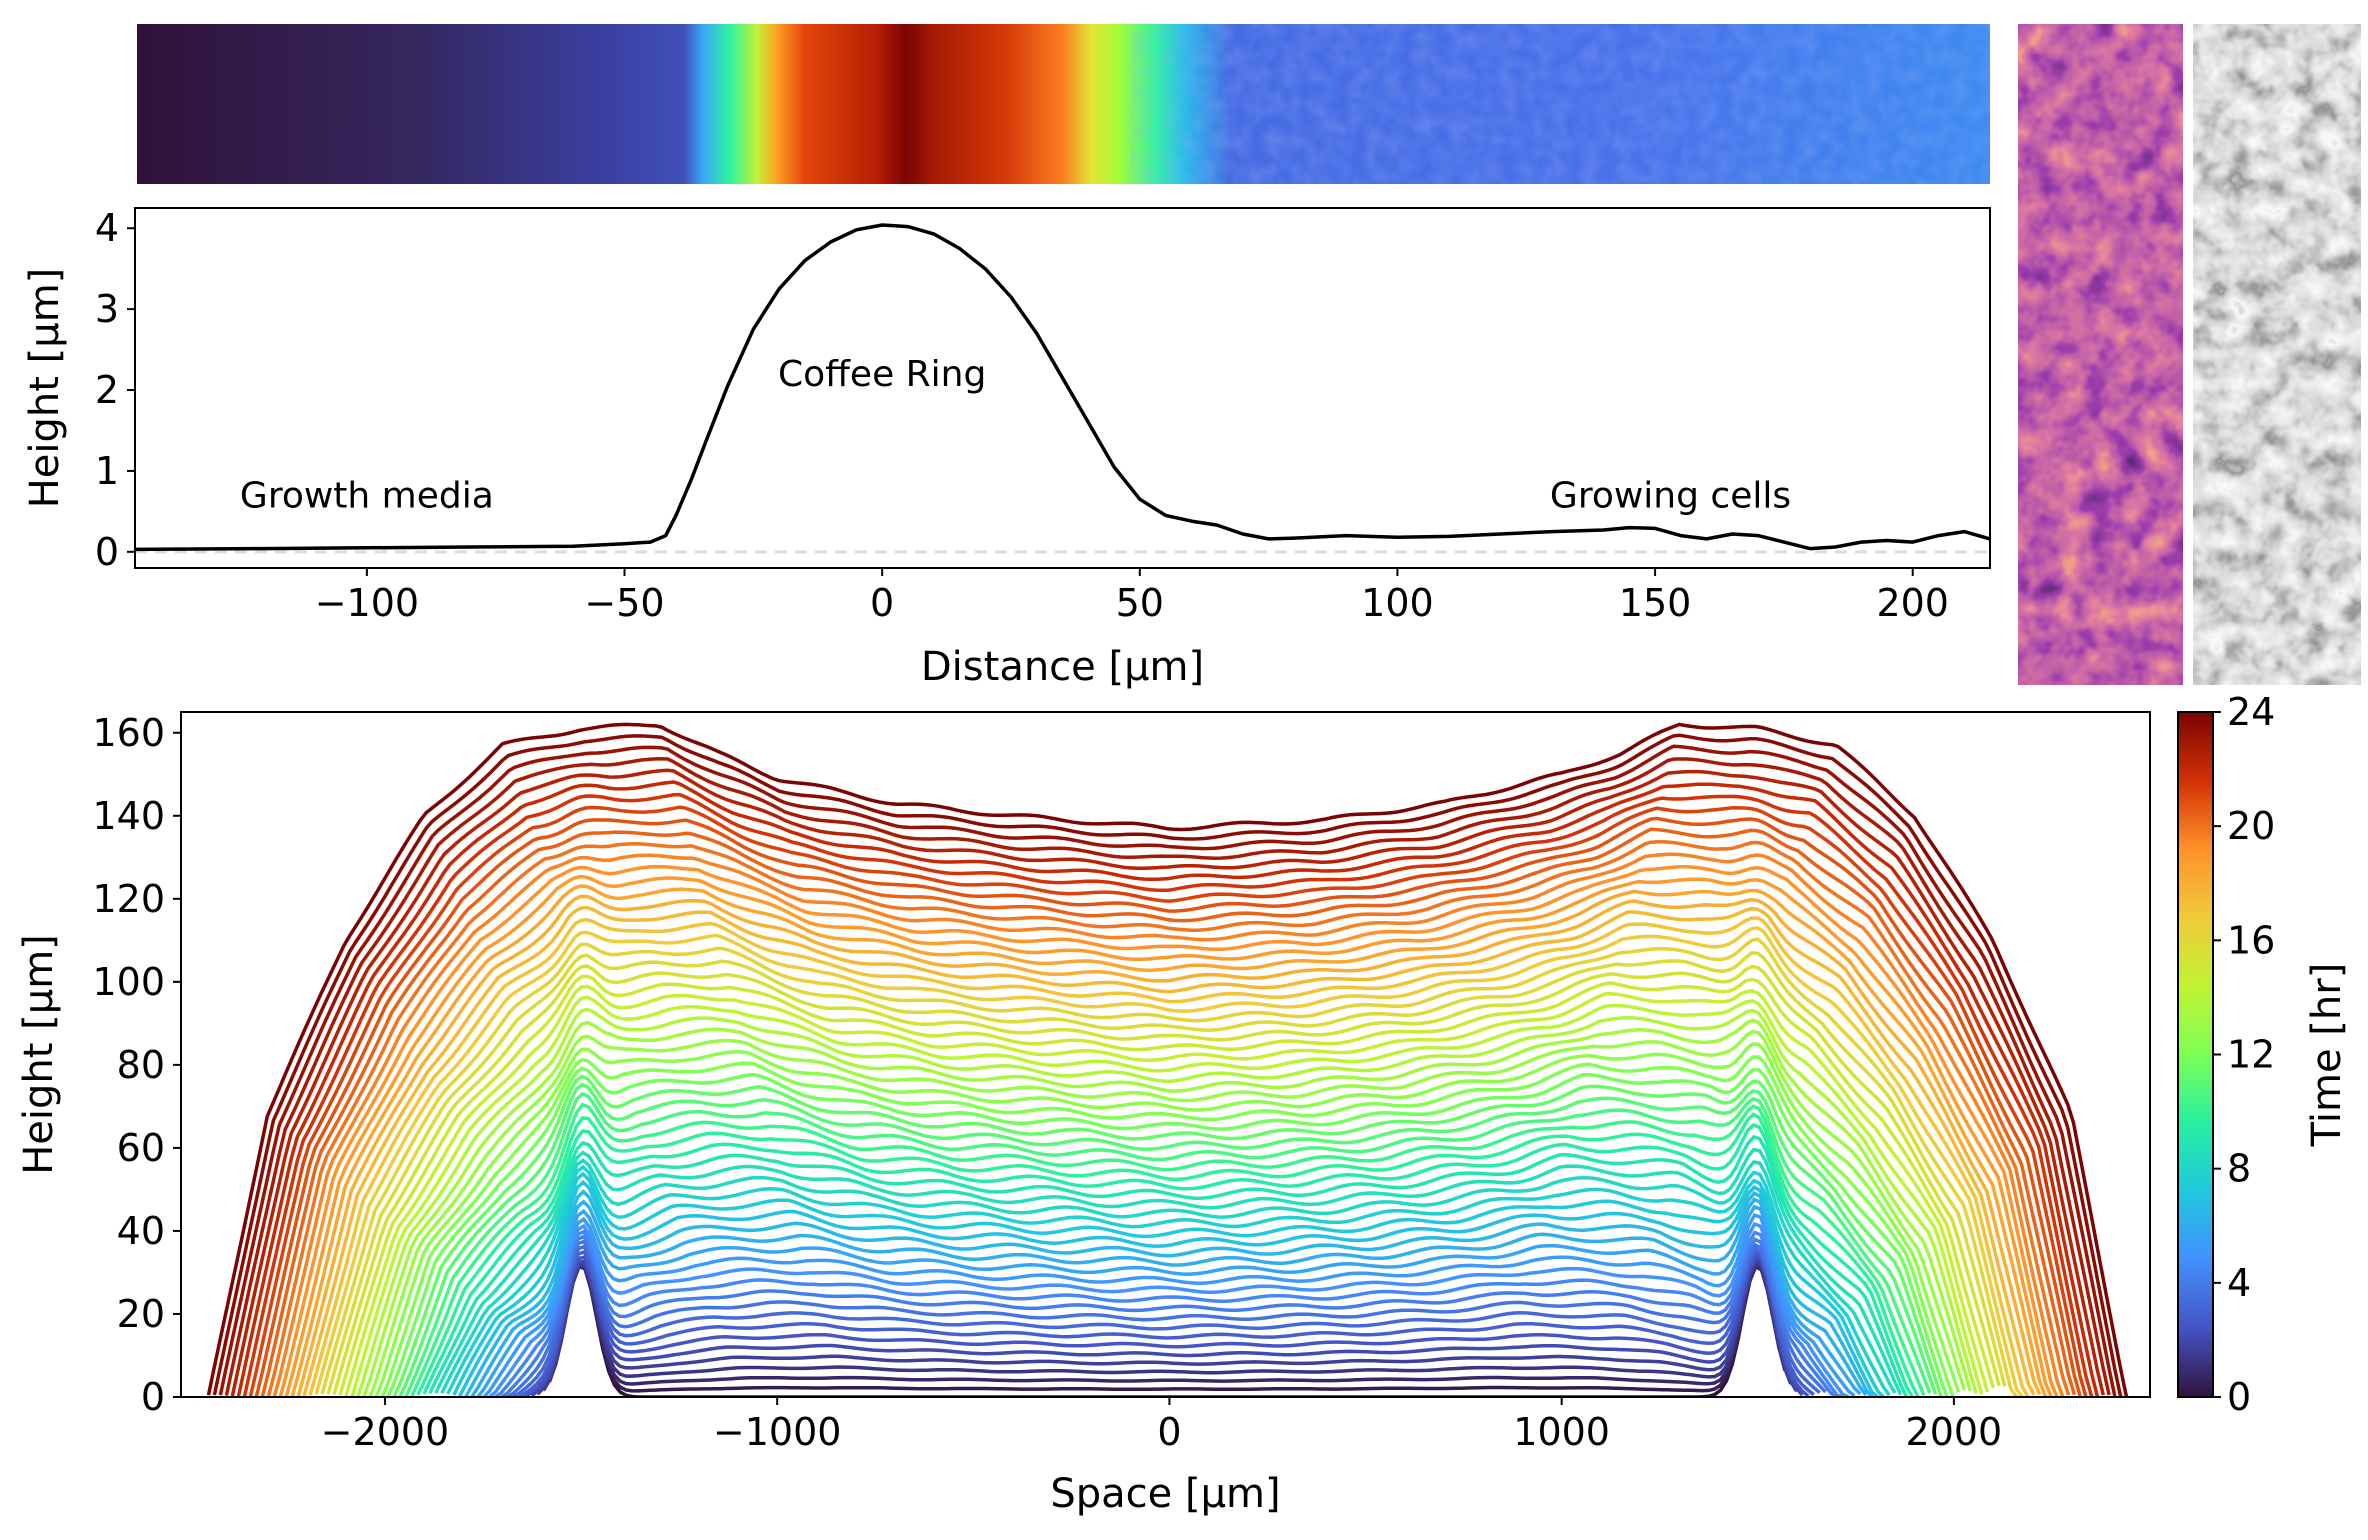 Image resolution: width=2368 pixels, height=1540 pixels. Describe the element at coordinates (39, 1054) in the screenshot. I see `growth-ylabel: Height [μm]` at that location.